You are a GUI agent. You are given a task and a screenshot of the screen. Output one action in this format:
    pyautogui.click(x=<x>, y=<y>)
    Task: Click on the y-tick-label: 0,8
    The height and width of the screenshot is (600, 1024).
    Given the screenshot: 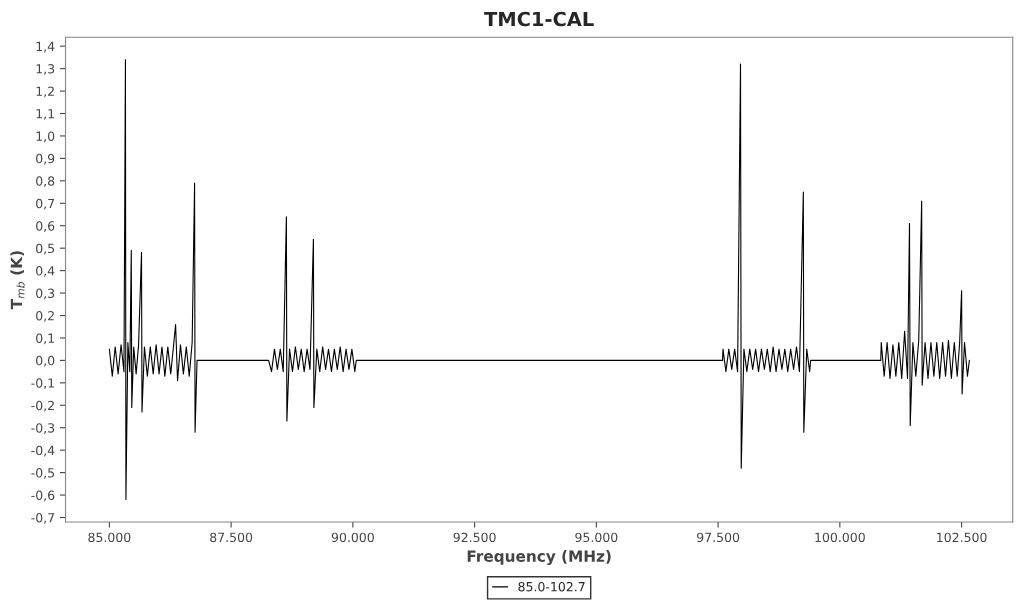 What is the action you would take?
    pyautogui.click(x=45, y=182)
    